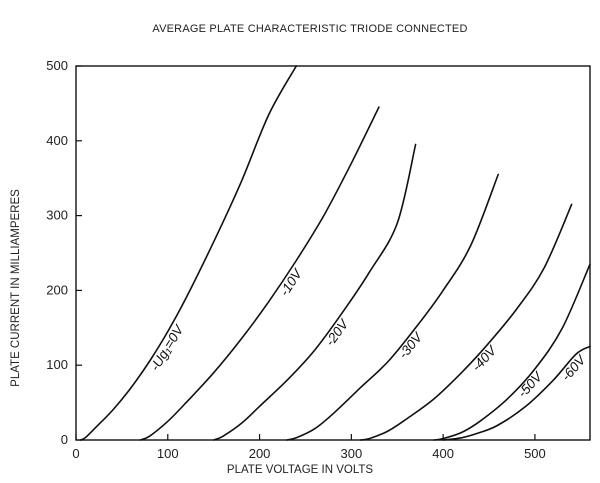 The width and height of the screenshot is (600, 483). Describe the element at coordinates (57, 289) in the screenshot. I see `y-tick-label-200: 200` at that location.